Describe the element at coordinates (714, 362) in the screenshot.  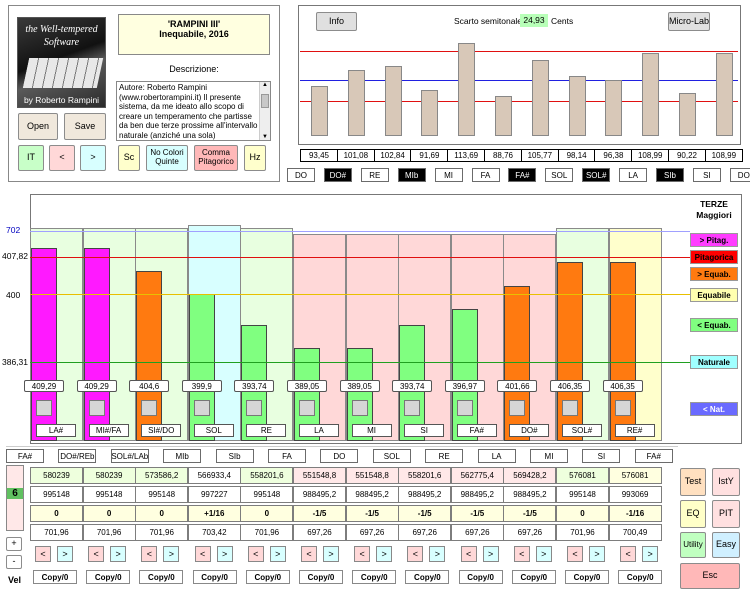
I see `legend-item: Naturale` at that location.